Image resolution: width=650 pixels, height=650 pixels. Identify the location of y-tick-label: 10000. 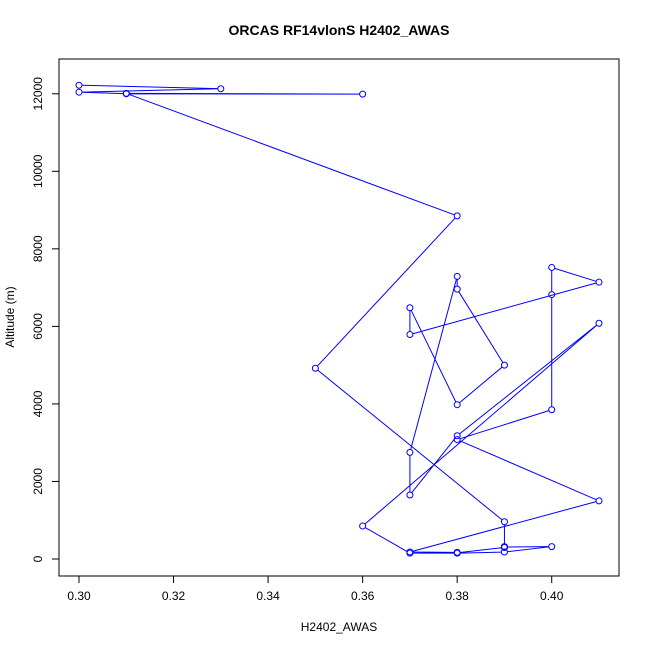
(38, 171).